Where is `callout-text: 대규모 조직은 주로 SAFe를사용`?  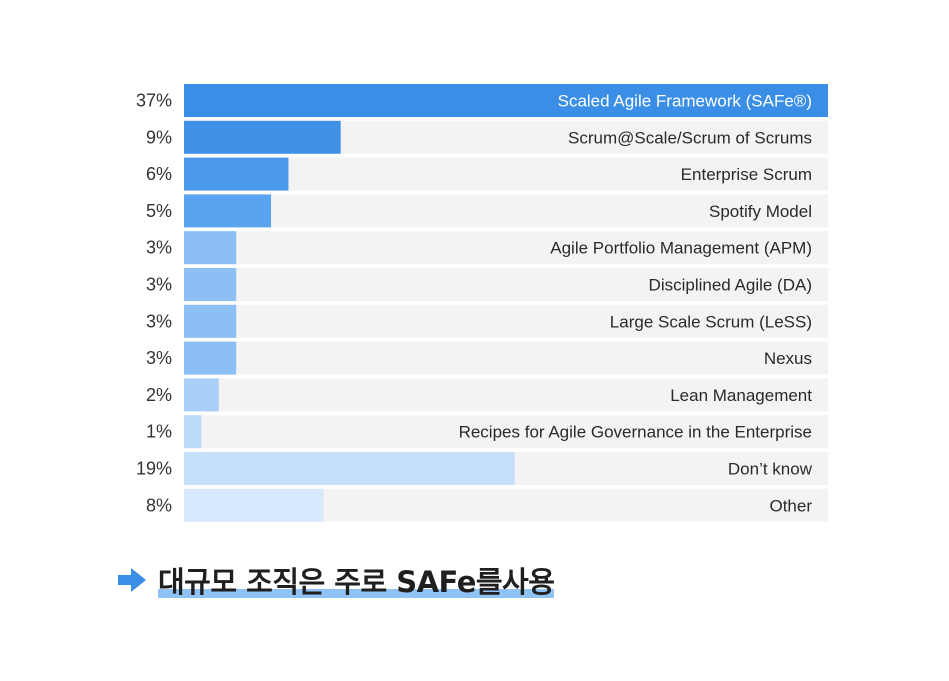
callout-text: 대규모 조직은 주로 SAFe를사용 is located at coordinates (356, 582).